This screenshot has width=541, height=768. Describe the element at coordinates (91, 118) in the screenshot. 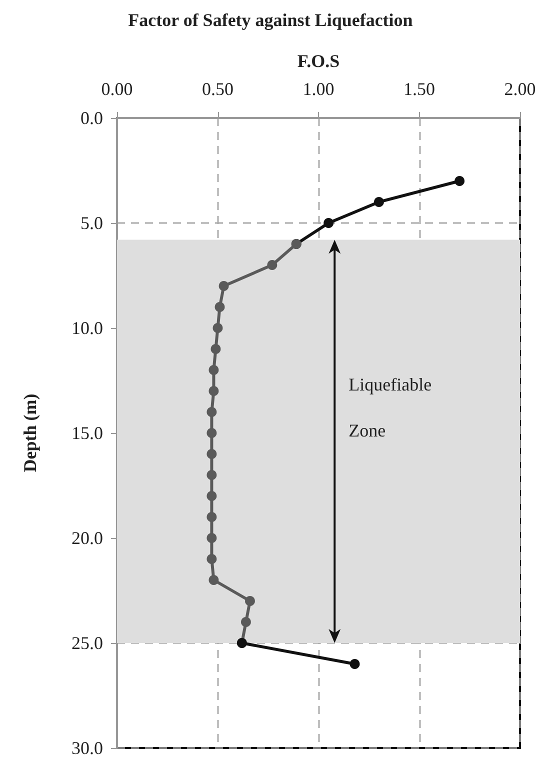

I see `y-tick-label: 0.0` at that location.